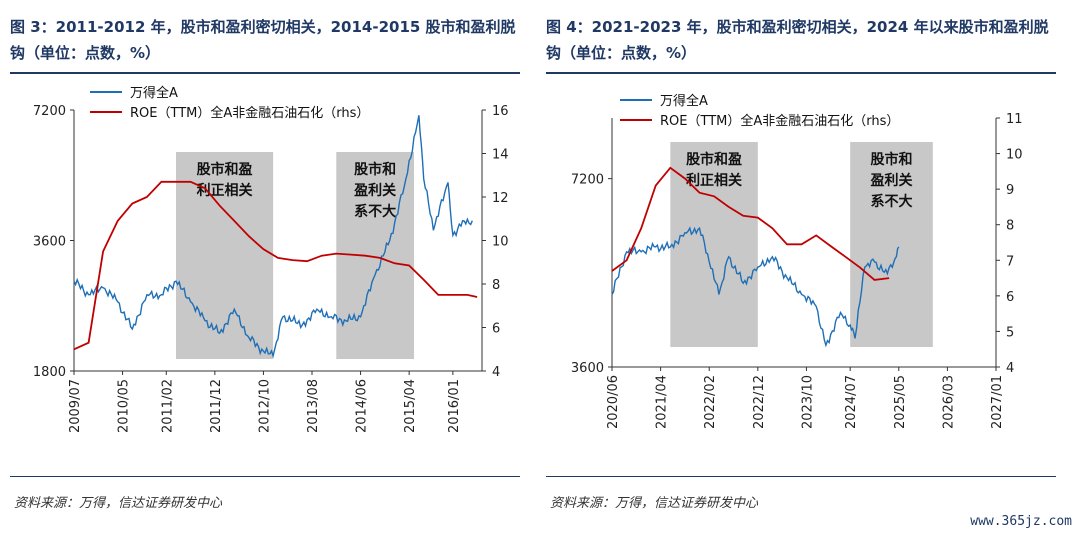 The height and width of the screenshot is (537, 1080). Describe the element at coordinates (167, 406) in the screenshot. I see `x-tick-label: 2011/02` at that location.